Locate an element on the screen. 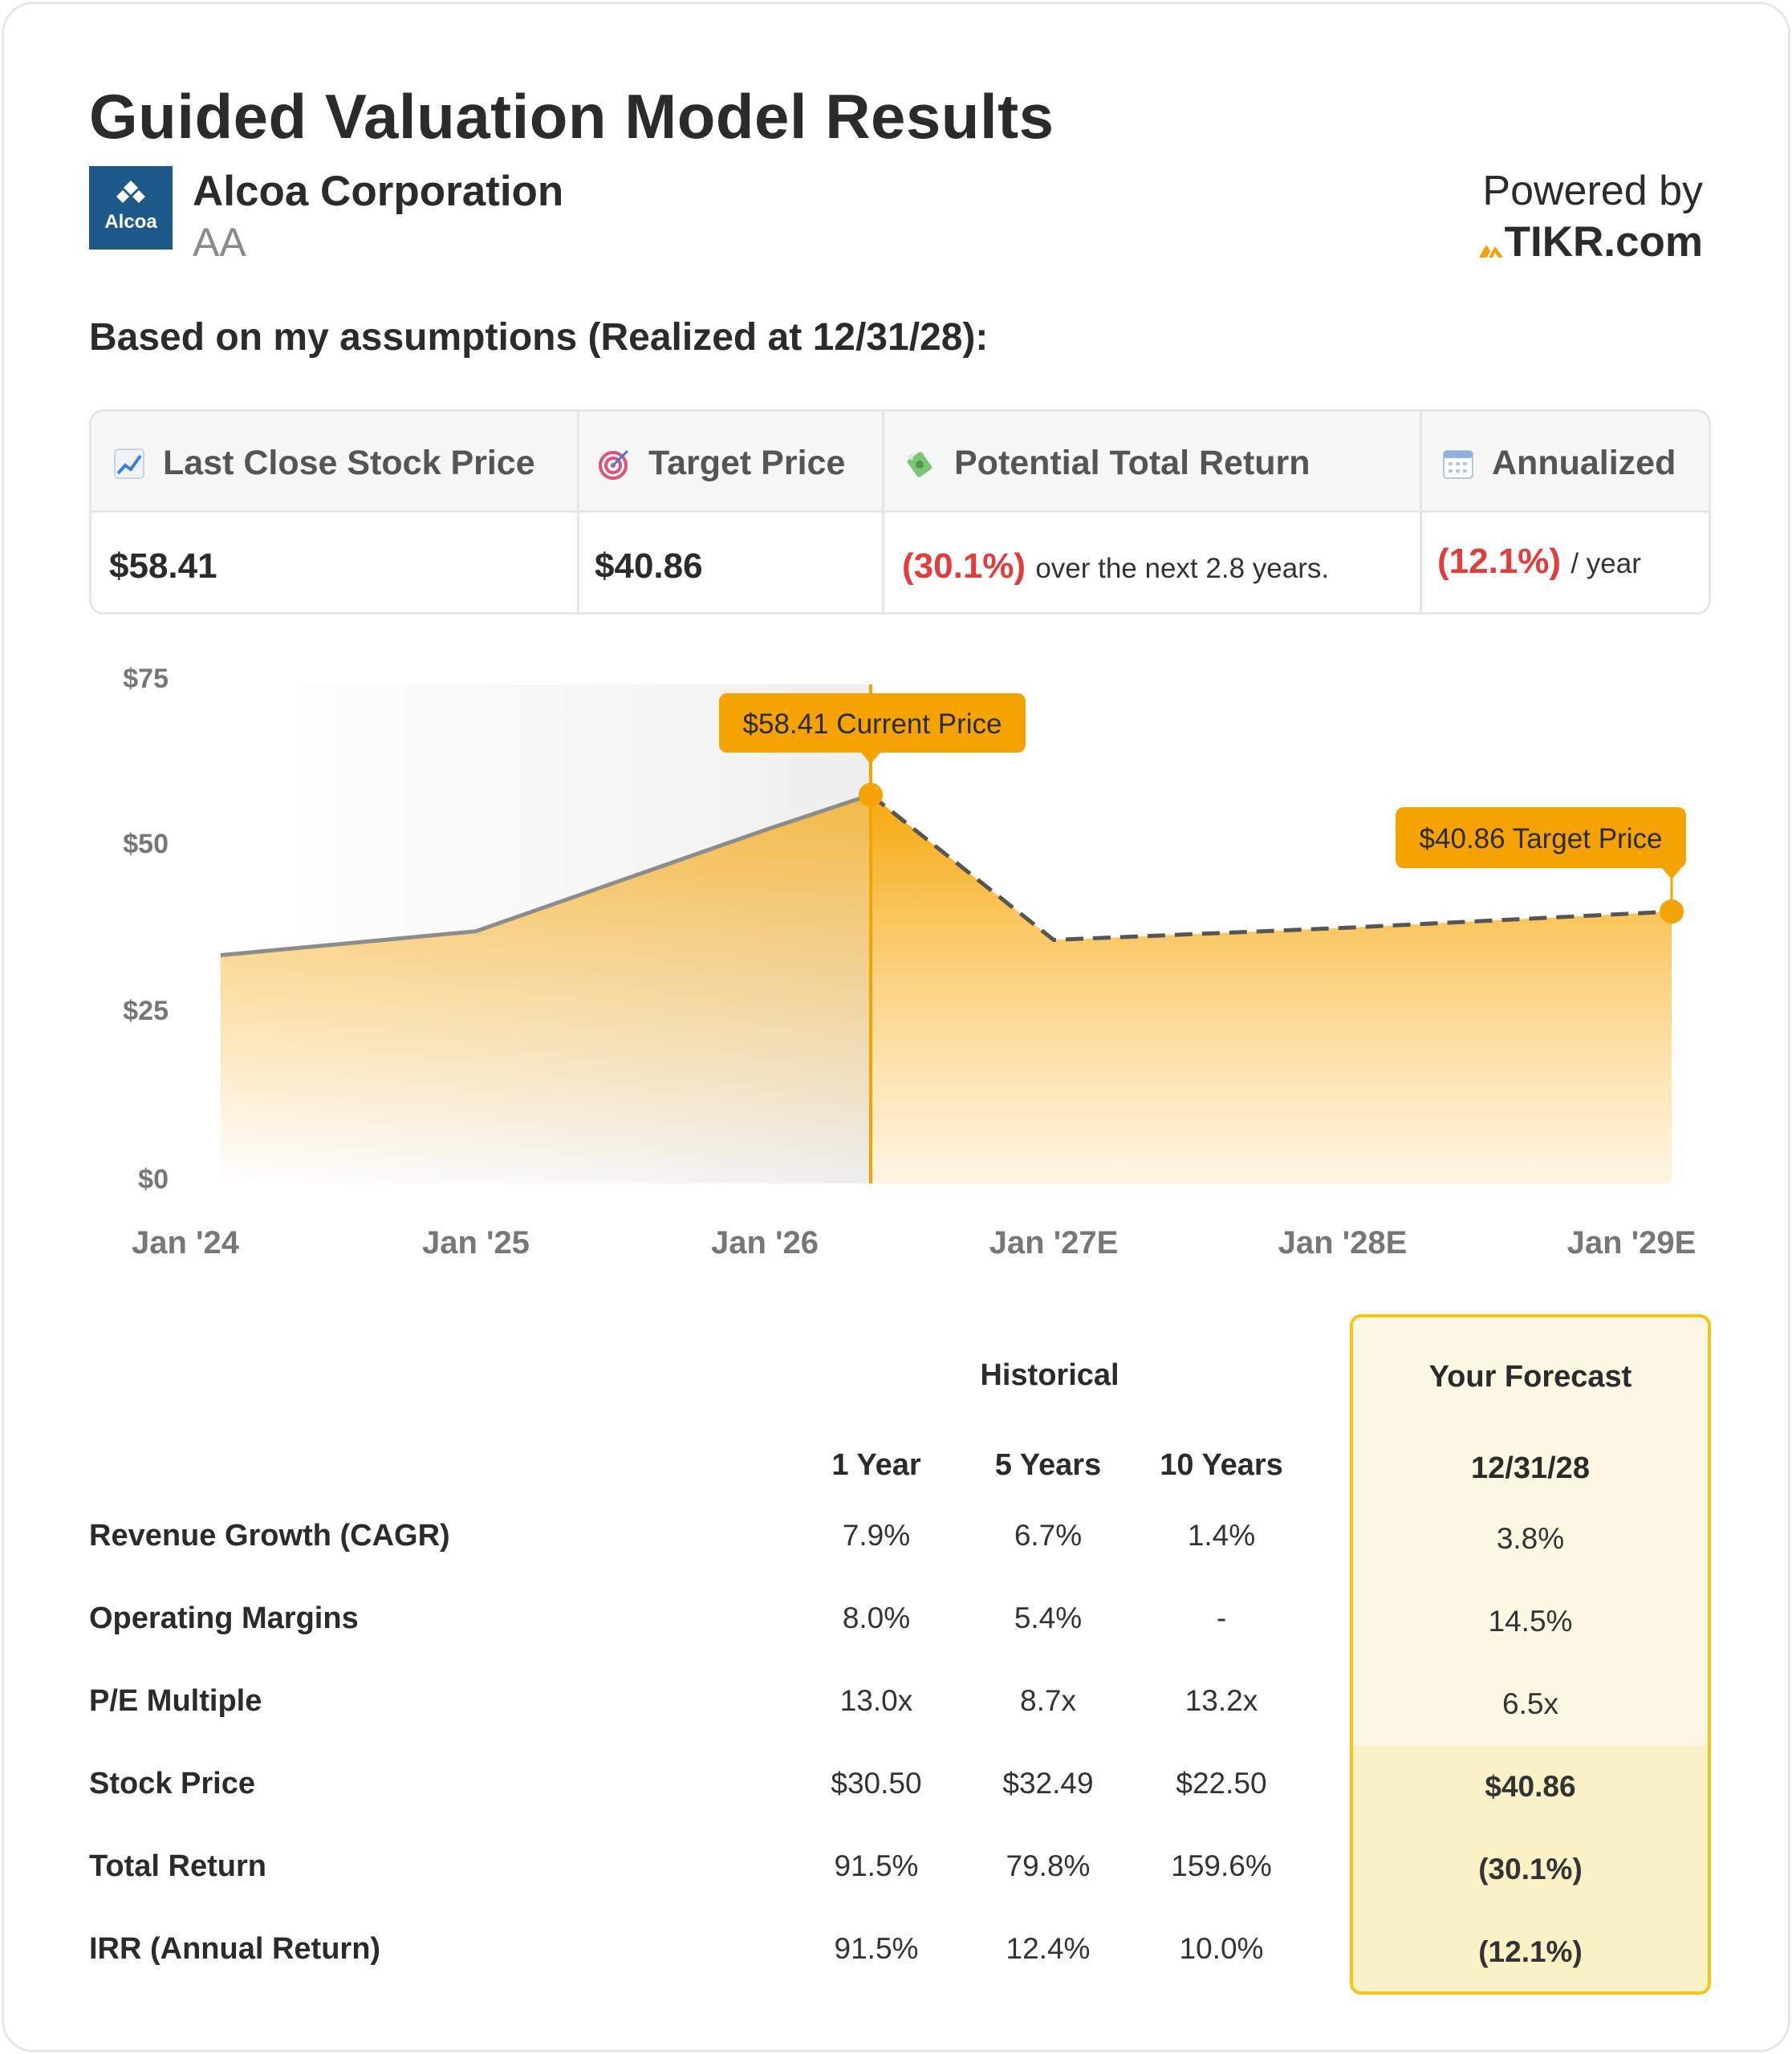  last-close-value: $58.41 is located at coordinates (163, 566).